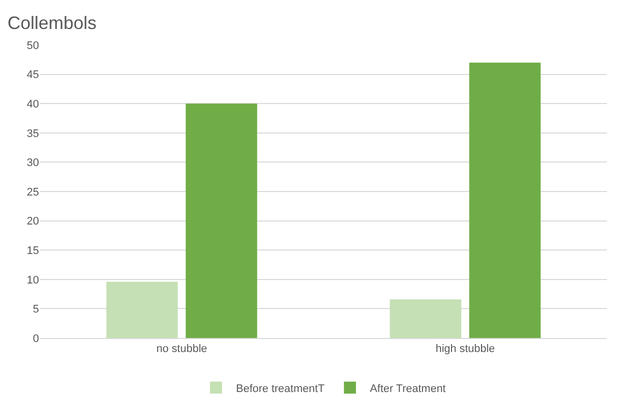 The image size is (622, 414). Describe the element at coordinates (32, 250) in the screenshot. I see `y-tick-label: 15` at that location.